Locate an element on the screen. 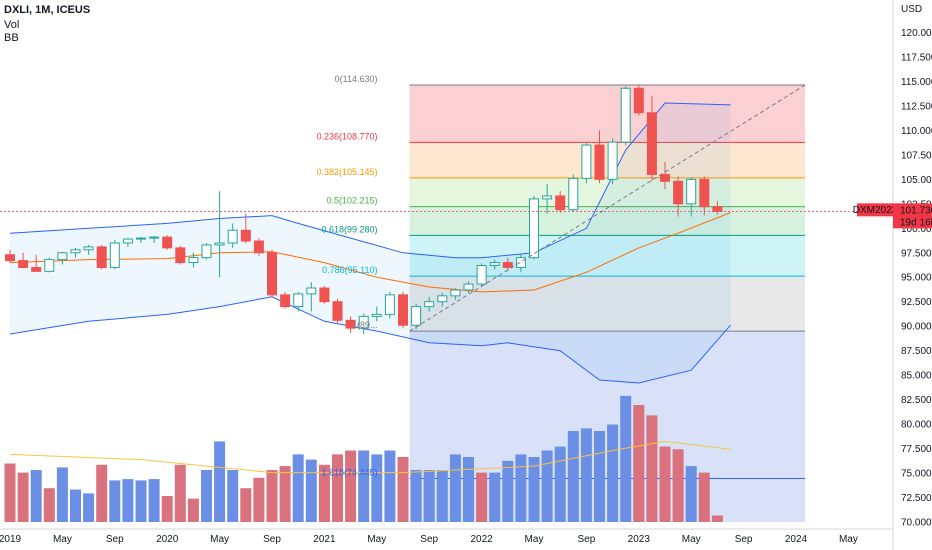 This screenshot has width=932, height=550. fib-label-0: 0(114.630) is located at coordinates (356, 79).